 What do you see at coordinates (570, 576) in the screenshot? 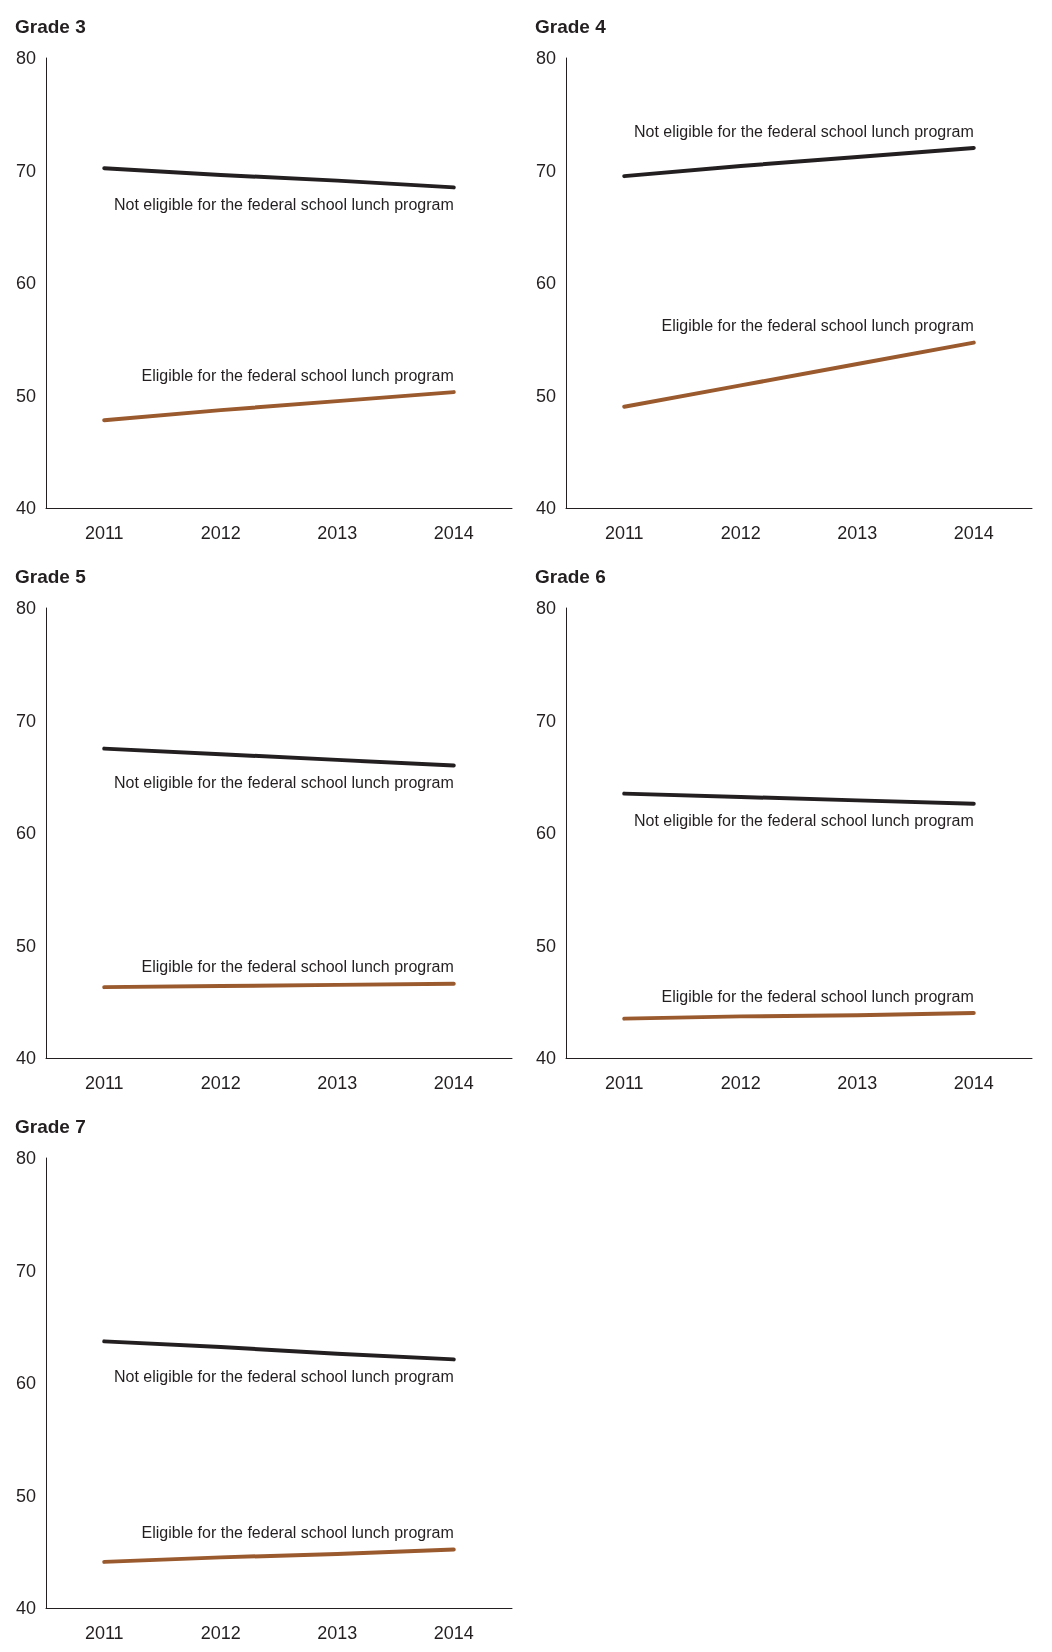
I see `chart-title: Grade 6` at bounding box center [570, 576].